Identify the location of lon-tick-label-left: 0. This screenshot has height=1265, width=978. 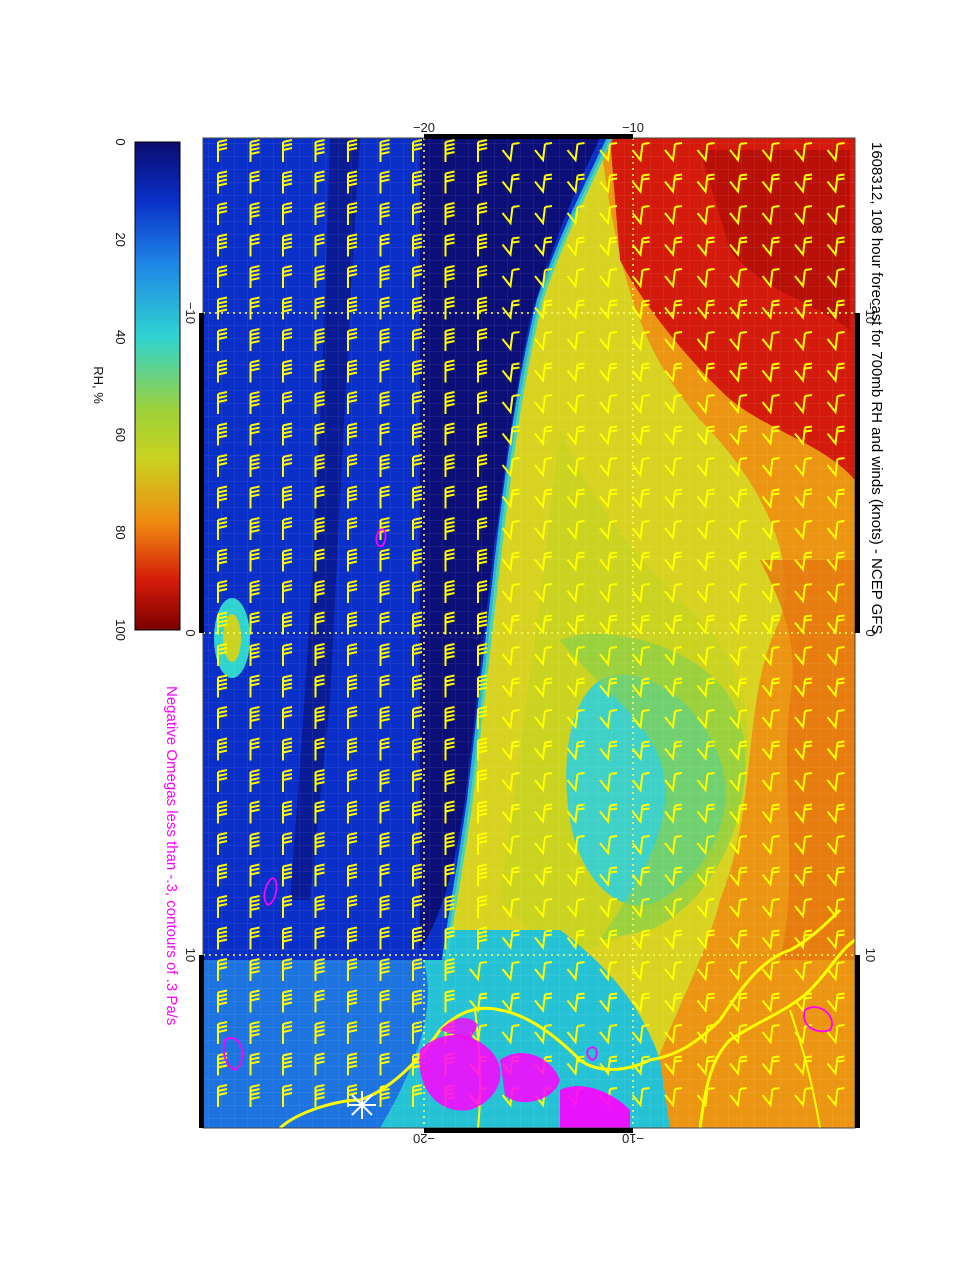
(190, 632).